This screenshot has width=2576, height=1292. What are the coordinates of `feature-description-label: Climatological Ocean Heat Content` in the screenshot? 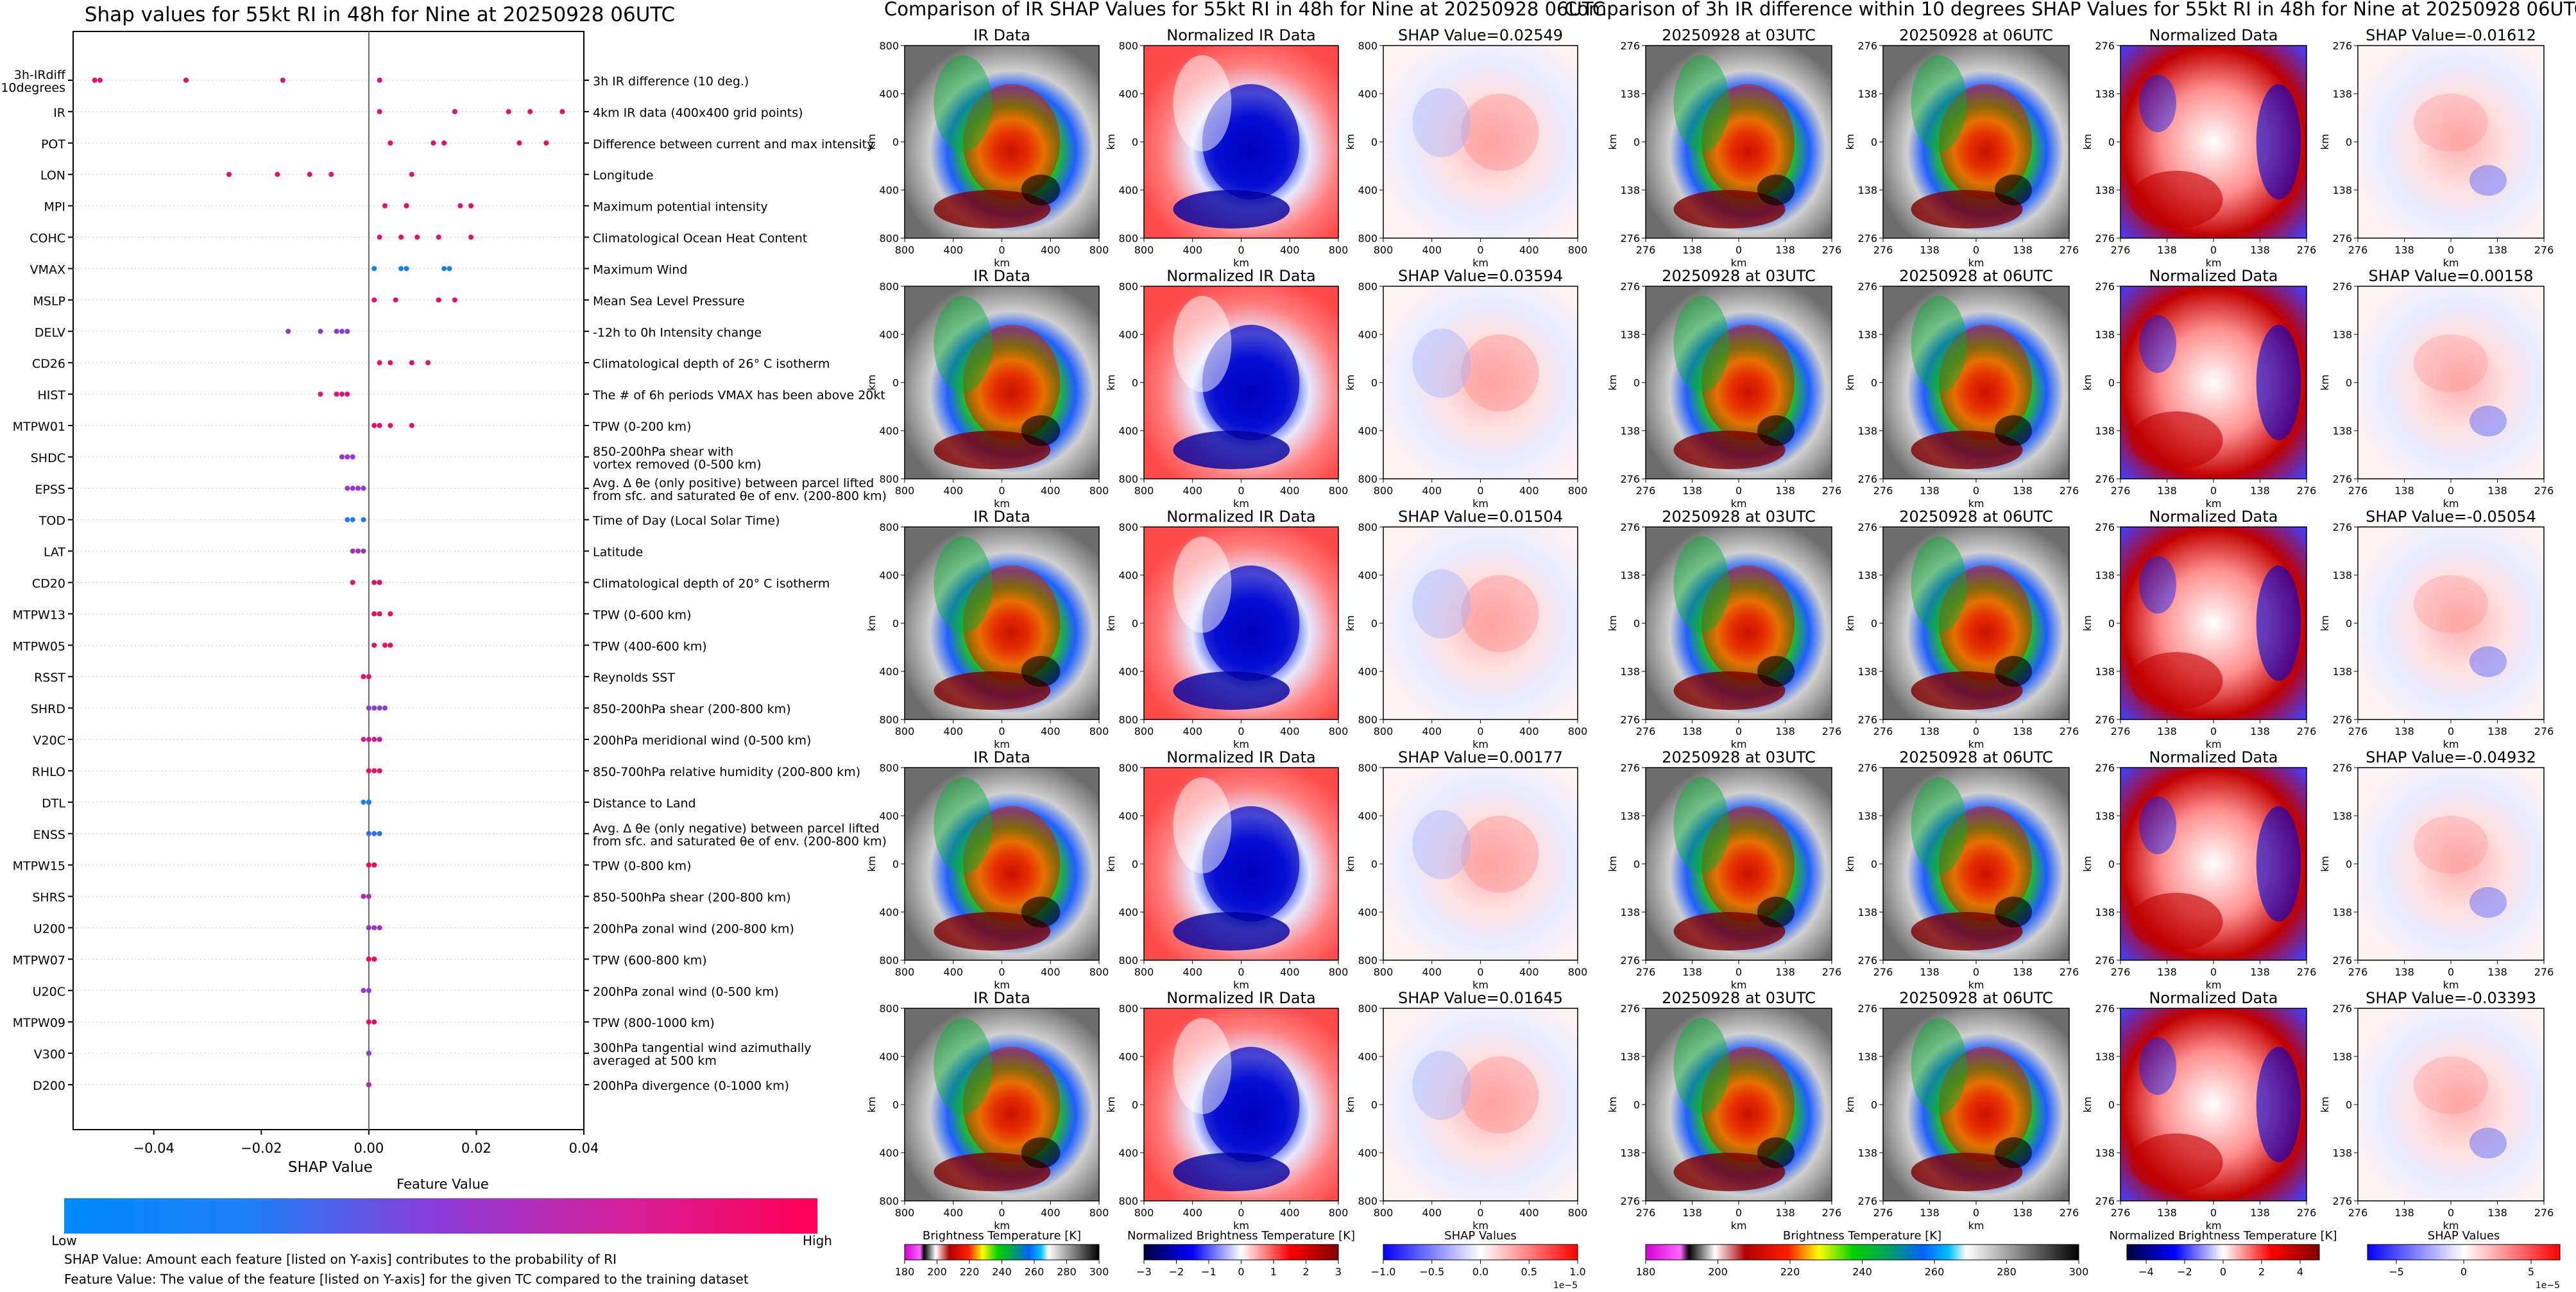 It's located at (700, 239).